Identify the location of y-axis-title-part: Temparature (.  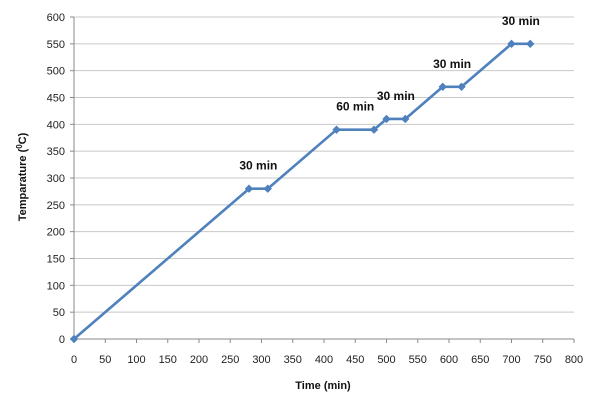
(23, 184).